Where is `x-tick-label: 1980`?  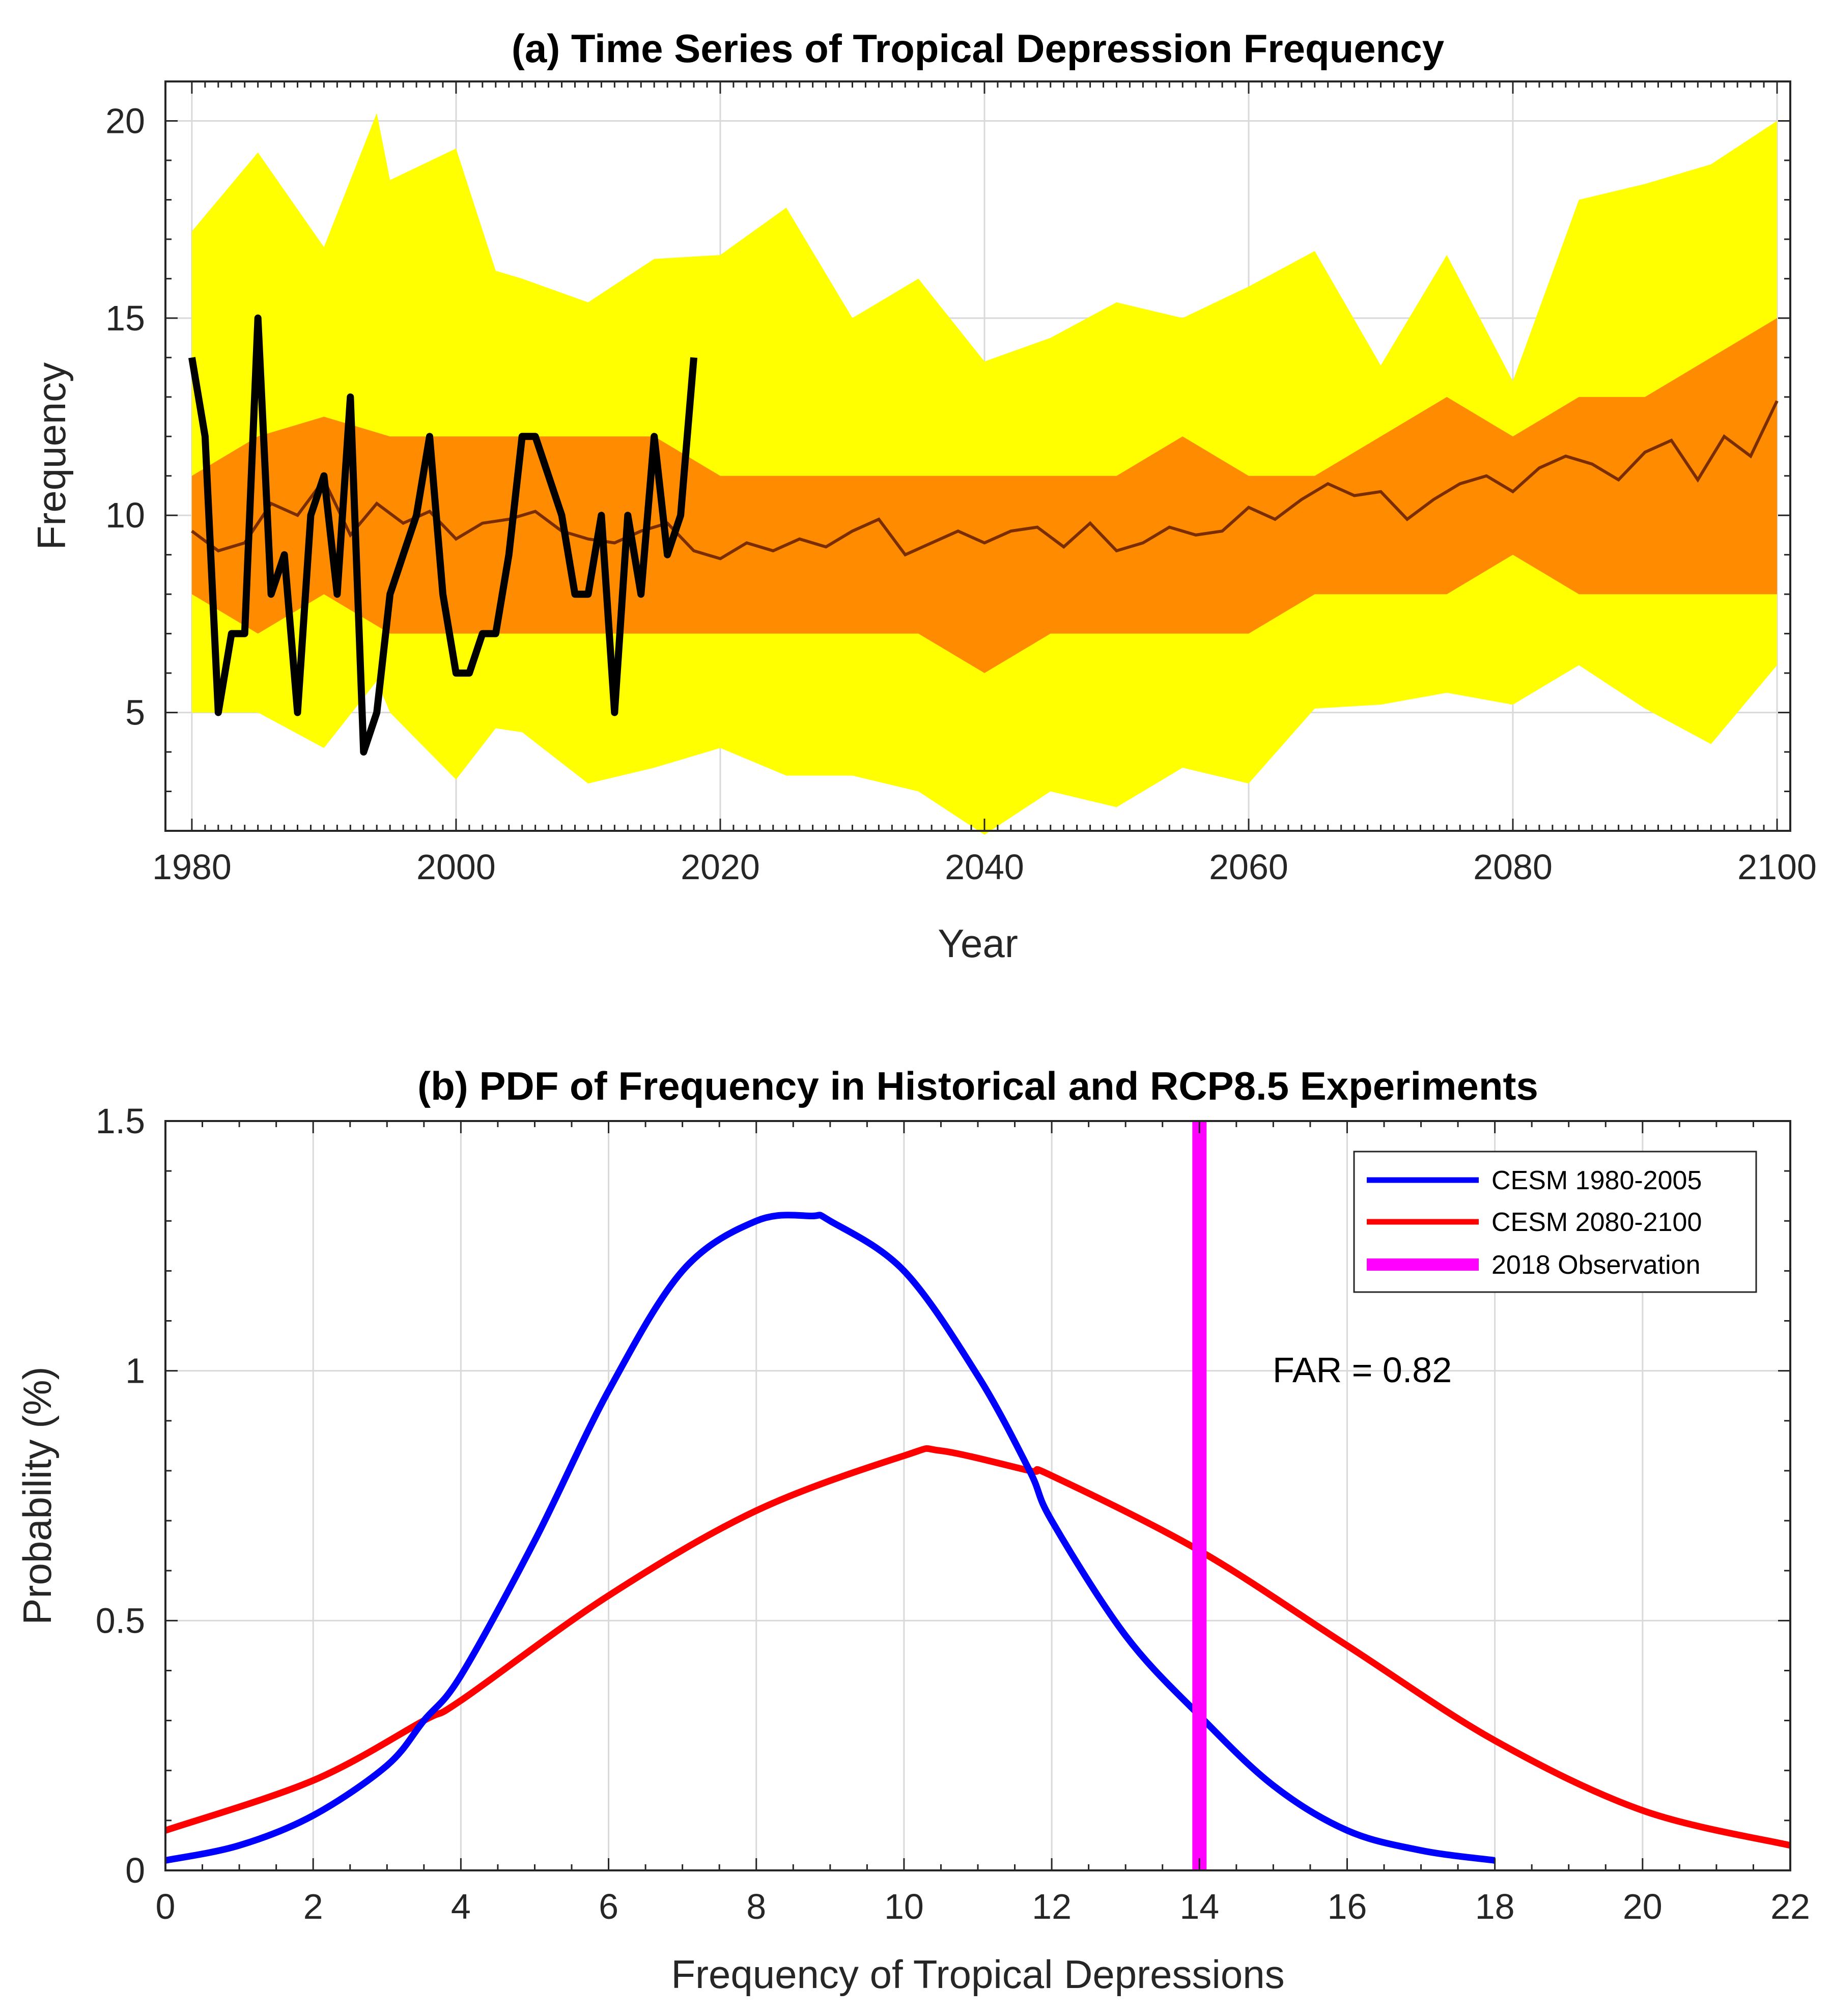
x-tick-label: 1980 is located at coordinates (192, 867).